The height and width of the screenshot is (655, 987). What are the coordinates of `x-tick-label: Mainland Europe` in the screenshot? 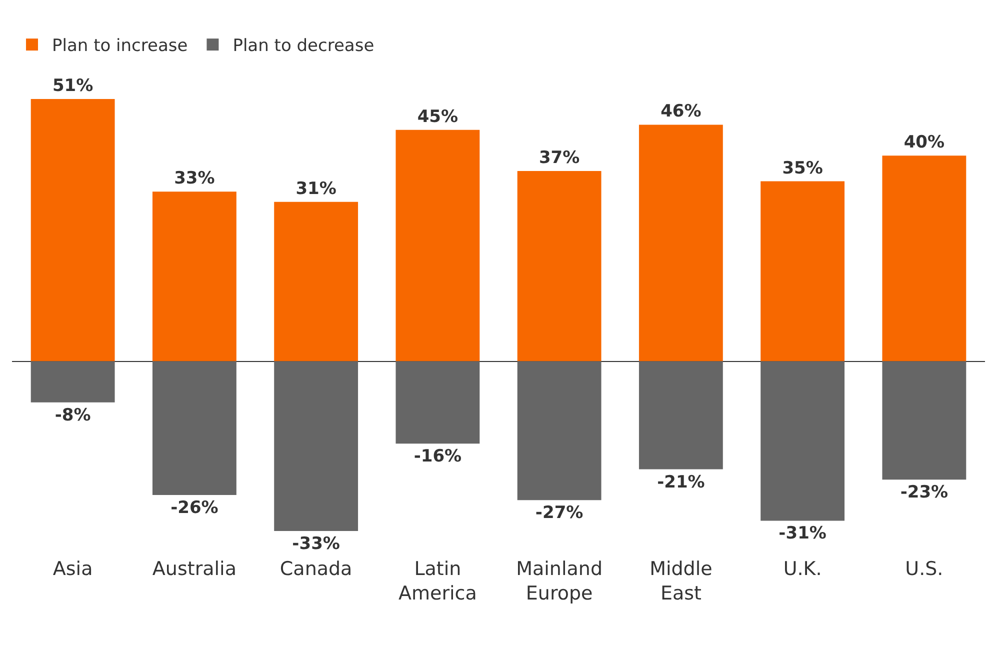 It's located at (559, 581).